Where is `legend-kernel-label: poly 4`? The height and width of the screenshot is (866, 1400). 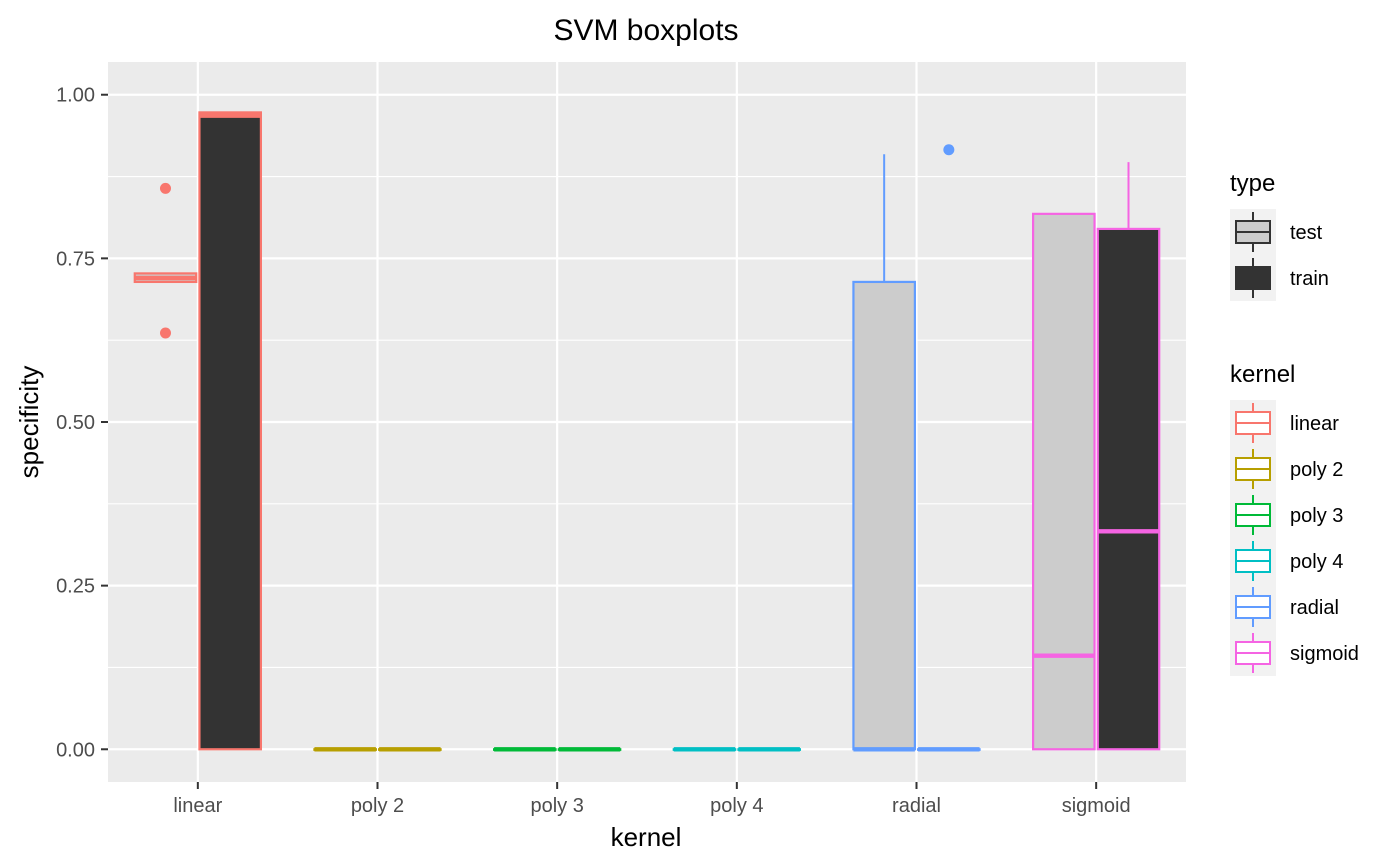
legend-kernel-label: poly 4 is located at coordinates (1316, 562).